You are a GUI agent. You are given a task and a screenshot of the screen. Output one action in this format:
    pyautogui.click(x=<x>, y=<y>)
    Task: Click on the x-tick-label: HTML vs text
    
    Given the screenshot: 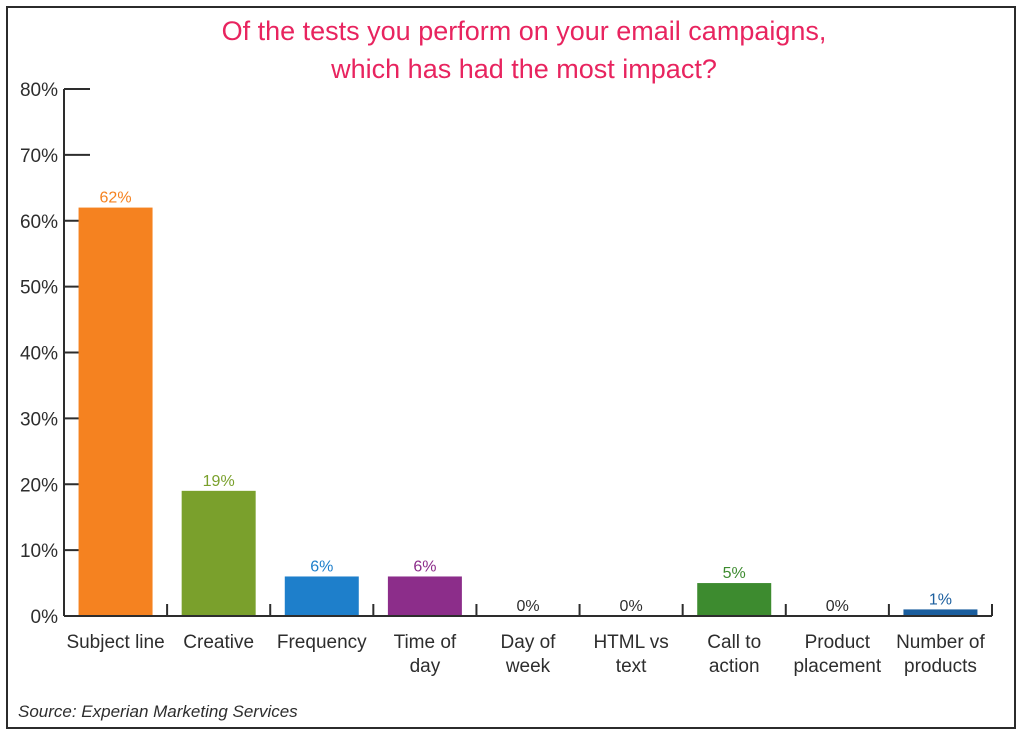 What is the action you would take?
    pyautogui.click(x=630, y=654)
    